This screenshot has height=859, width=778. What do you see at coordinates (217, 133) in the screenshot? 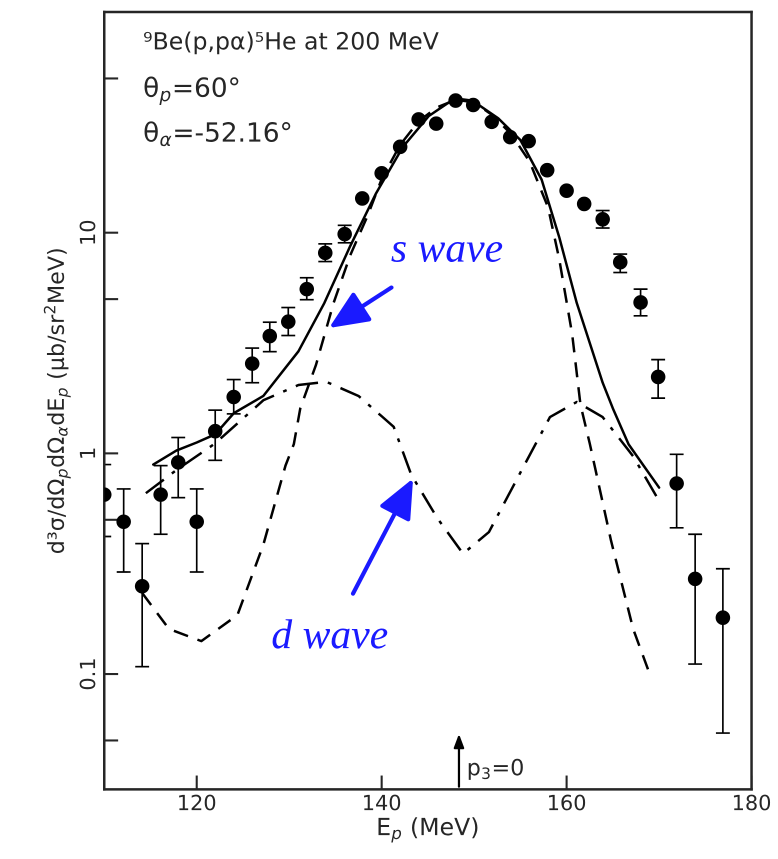
I see `annotation: θ$_{α}$=-52.16°` at bounding box center [217, 133].